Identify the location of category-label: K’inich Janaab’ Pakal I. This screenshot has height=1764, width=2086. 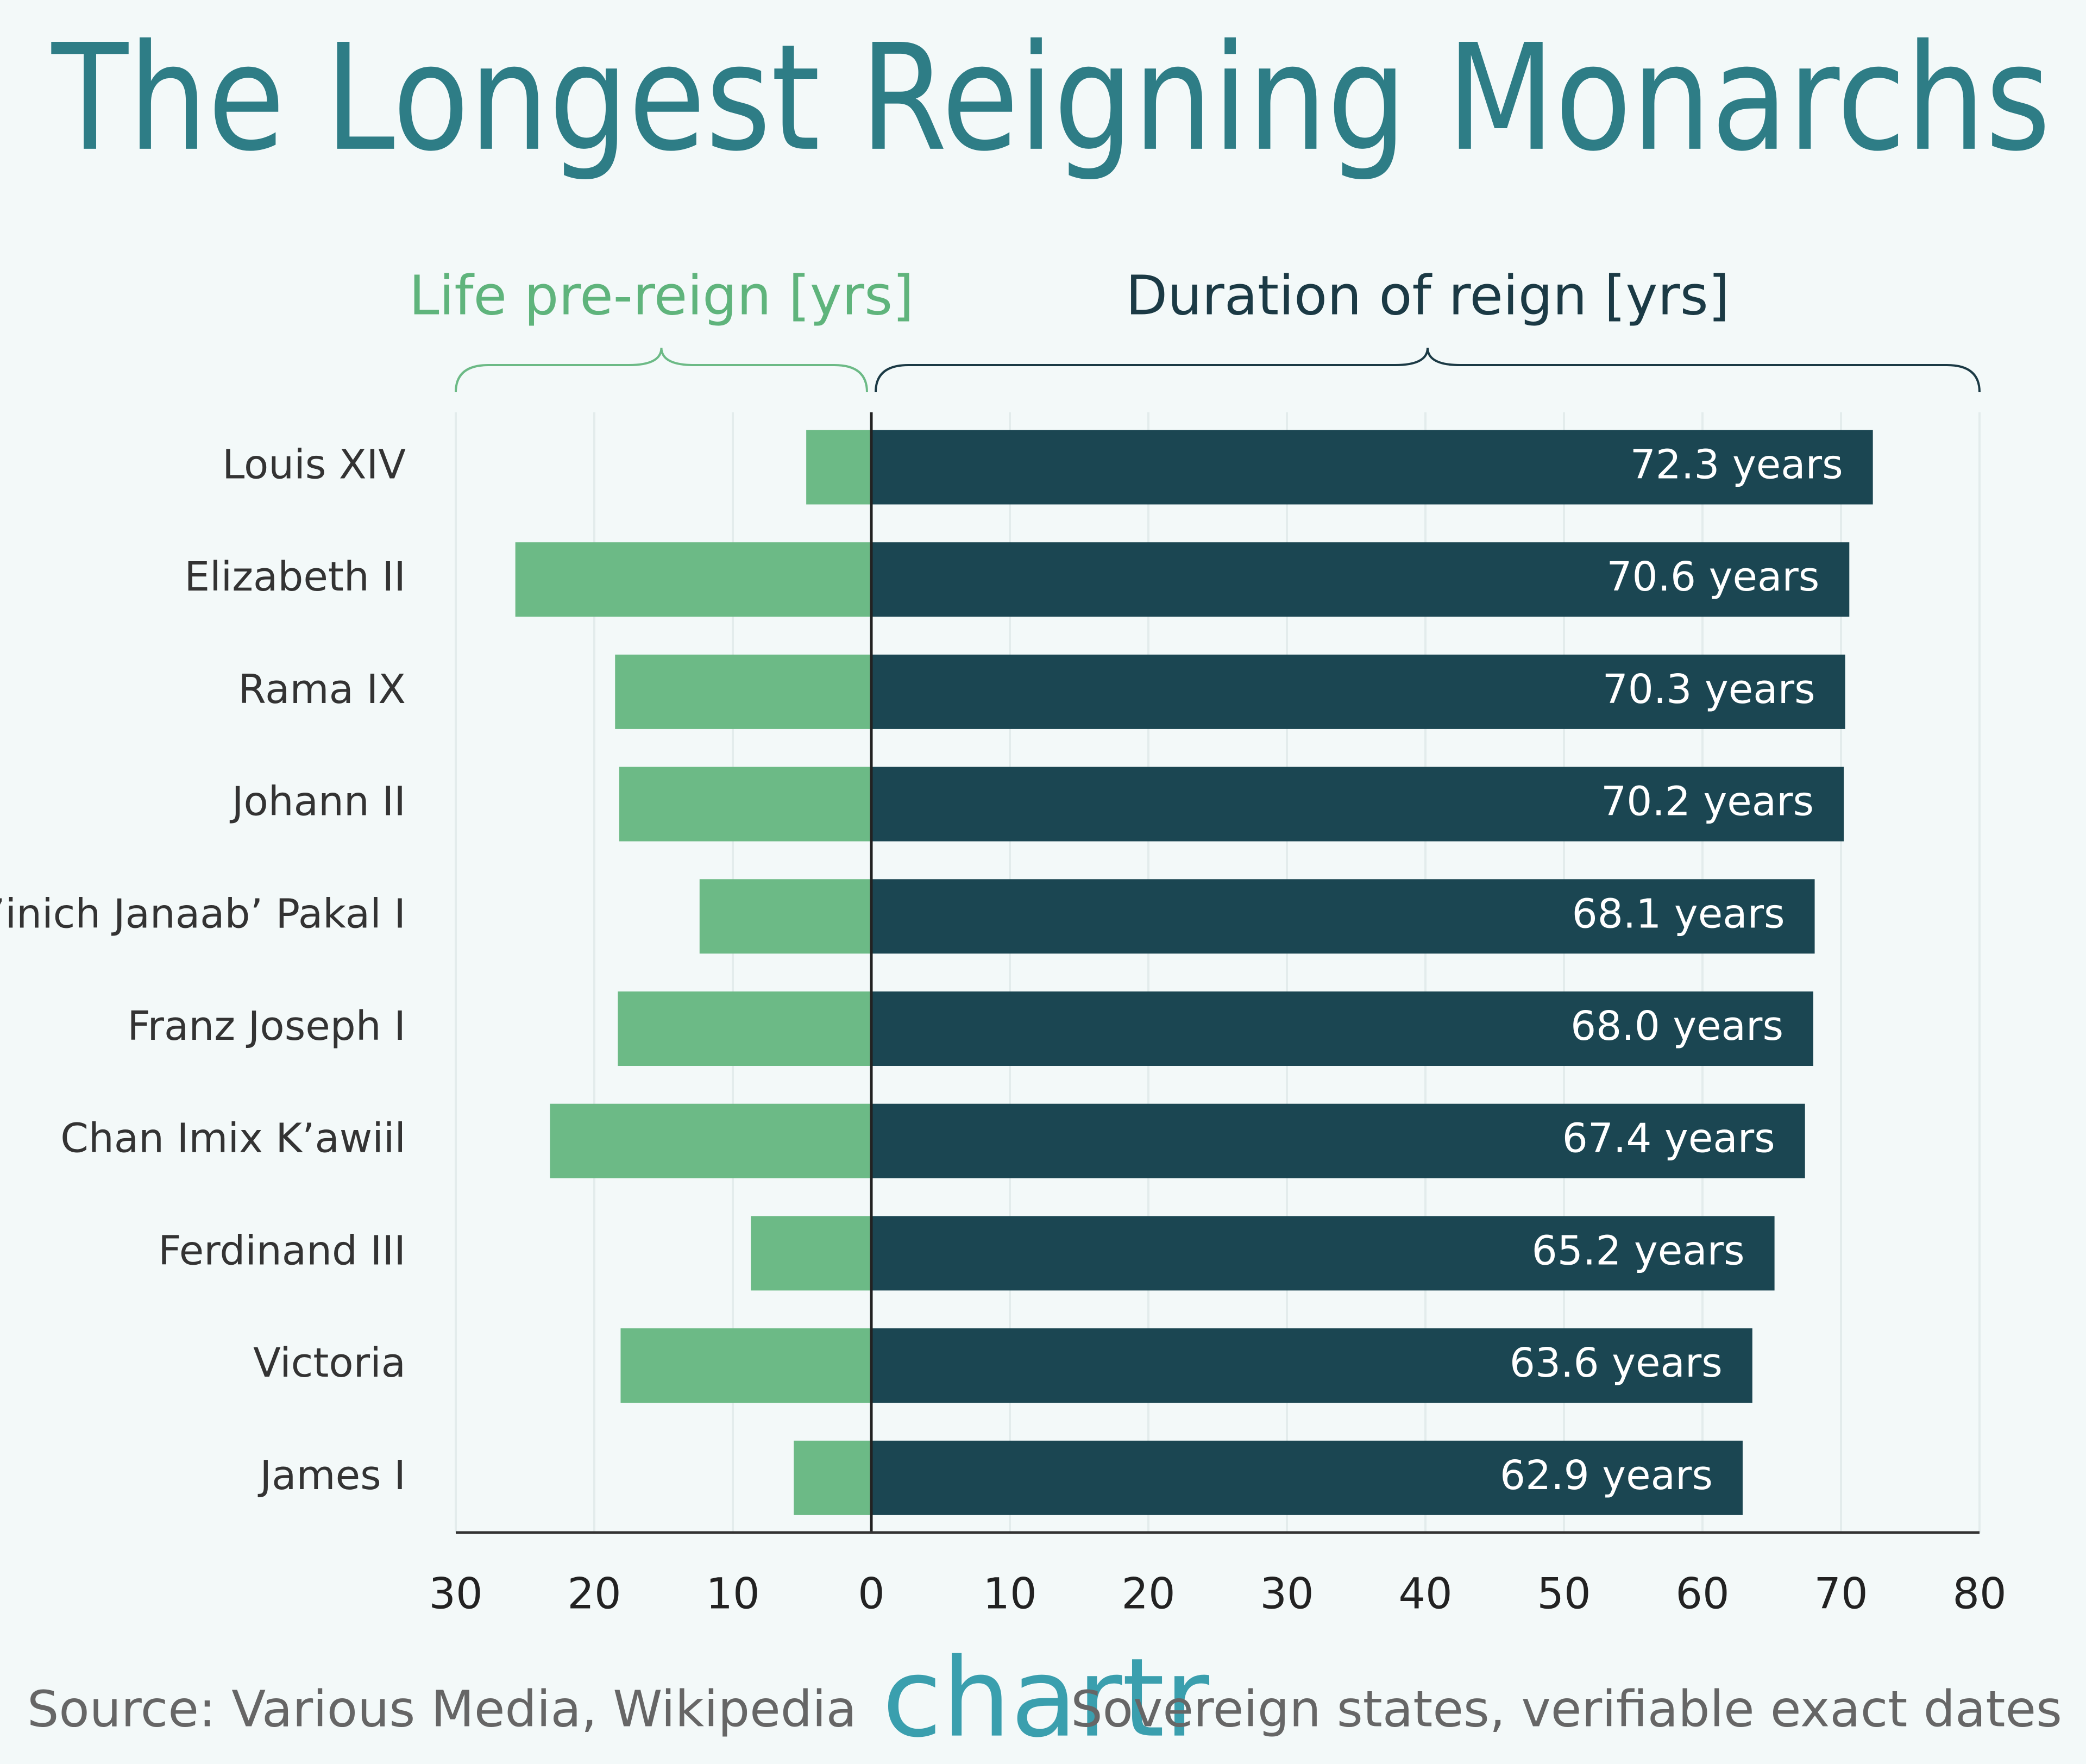
(203, 913).